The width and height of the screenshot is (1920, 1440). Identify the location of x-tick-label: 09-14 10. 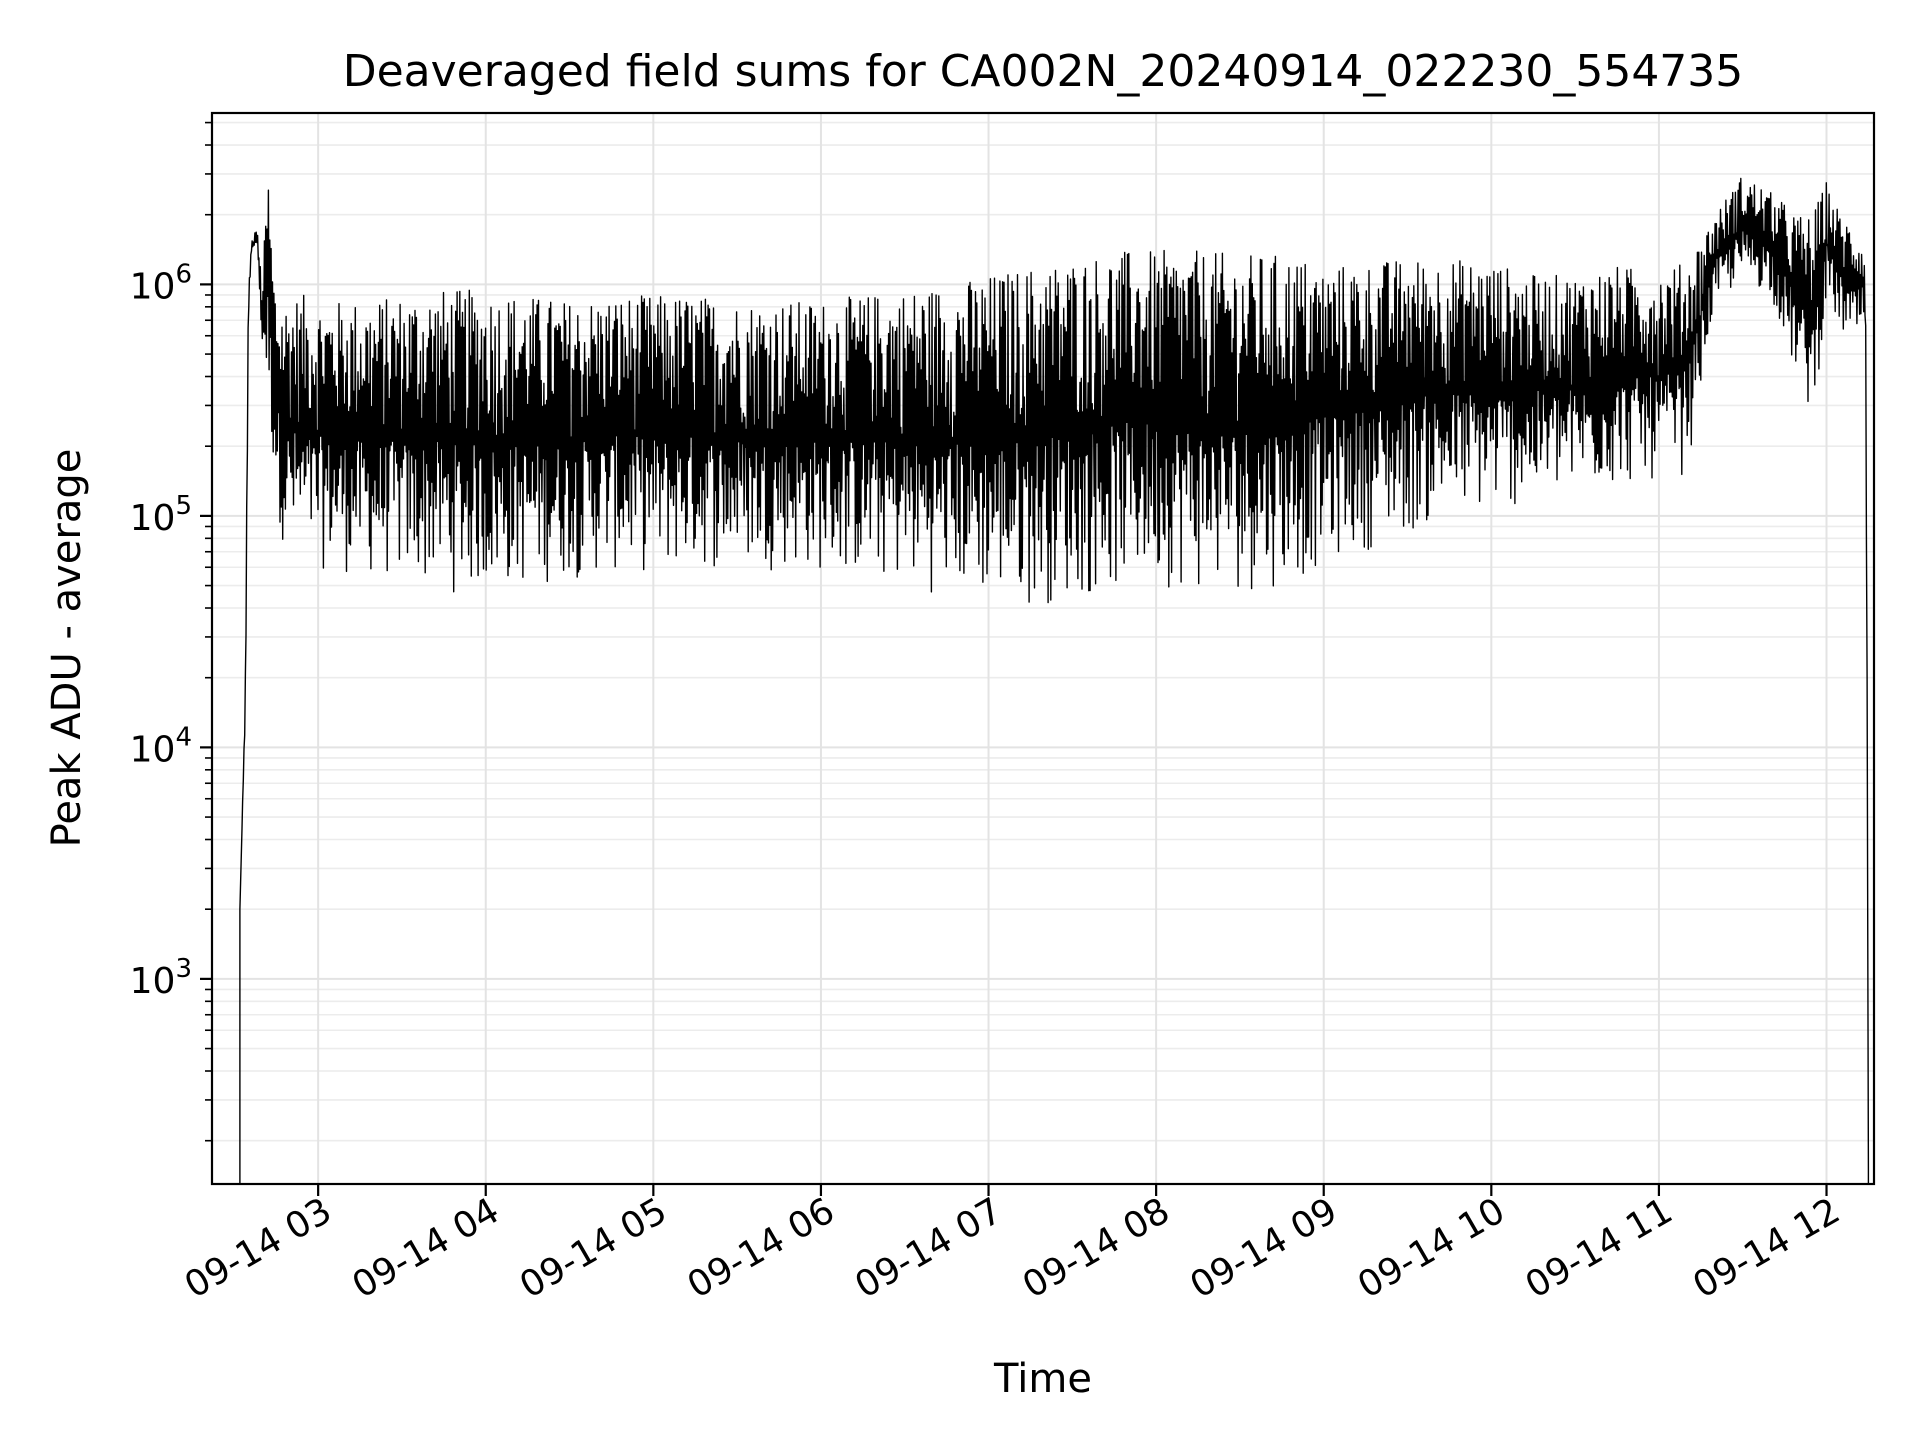
(1431, 1248).